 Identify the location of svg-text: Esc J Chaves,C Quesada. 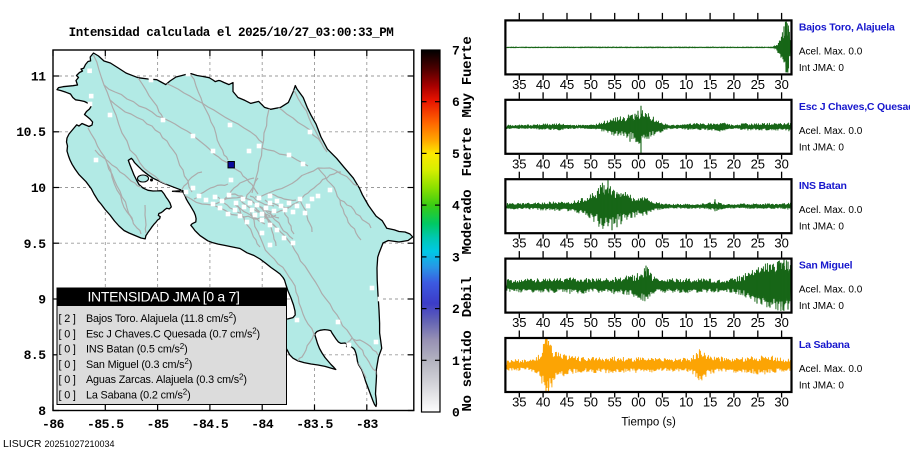
(854, 107).